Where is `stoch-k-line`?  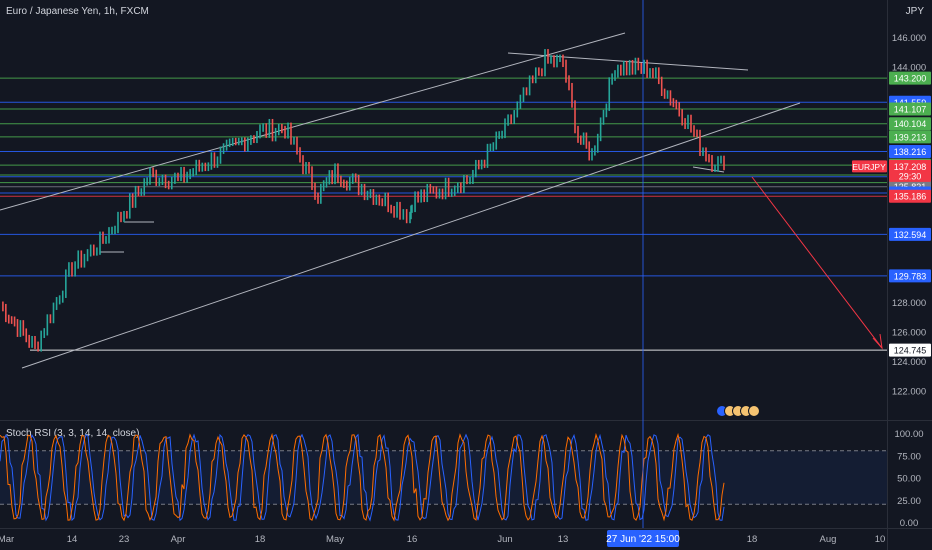 stoch-k-line is located at coordinates (362, 477).